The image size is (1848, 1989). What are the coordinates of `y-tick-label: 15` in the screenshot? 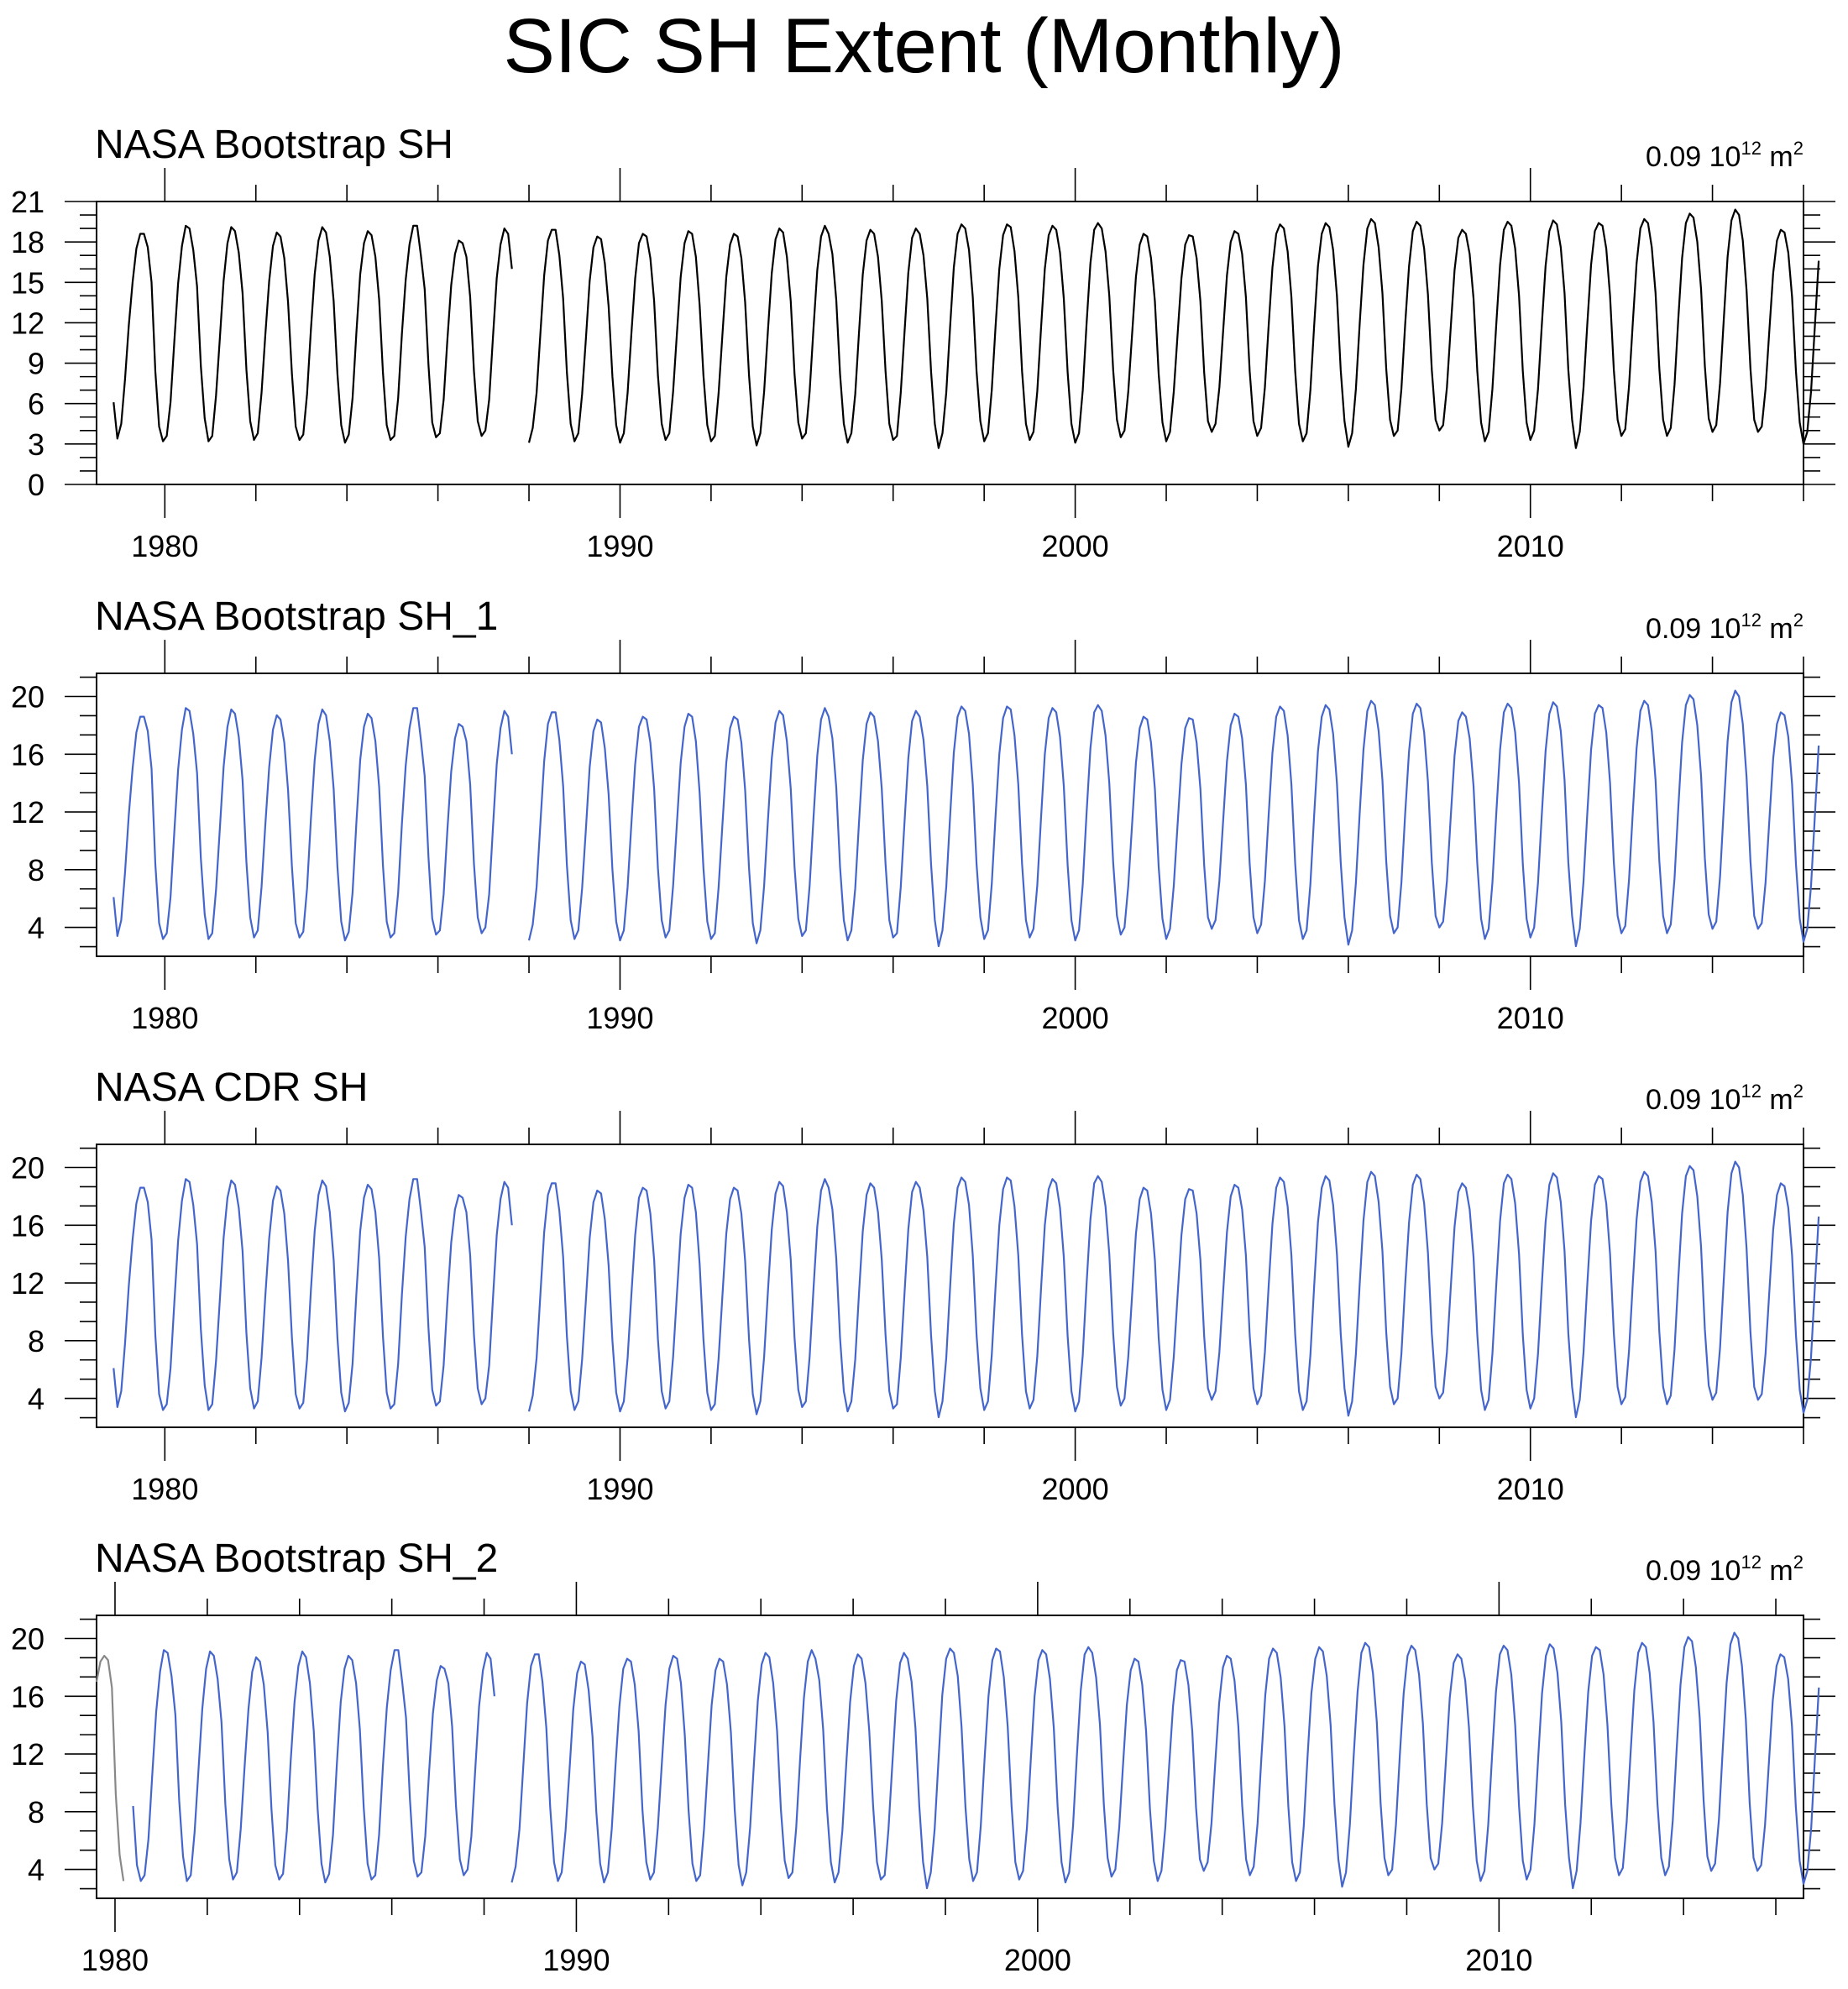 It's located at (27, 282).